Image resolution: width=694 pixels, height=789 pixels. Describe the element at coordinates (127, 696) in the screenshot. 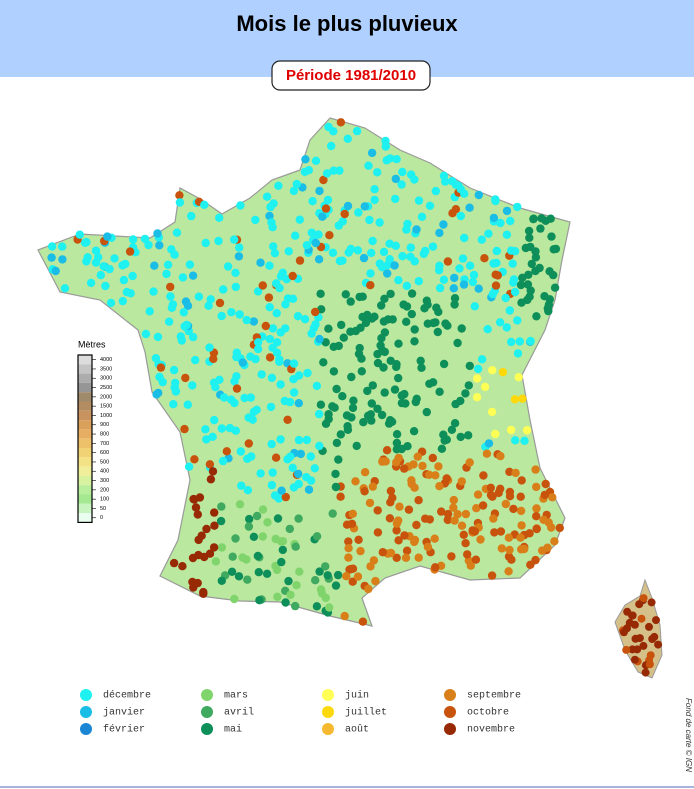

I see `legend-label: décembre` at that location.